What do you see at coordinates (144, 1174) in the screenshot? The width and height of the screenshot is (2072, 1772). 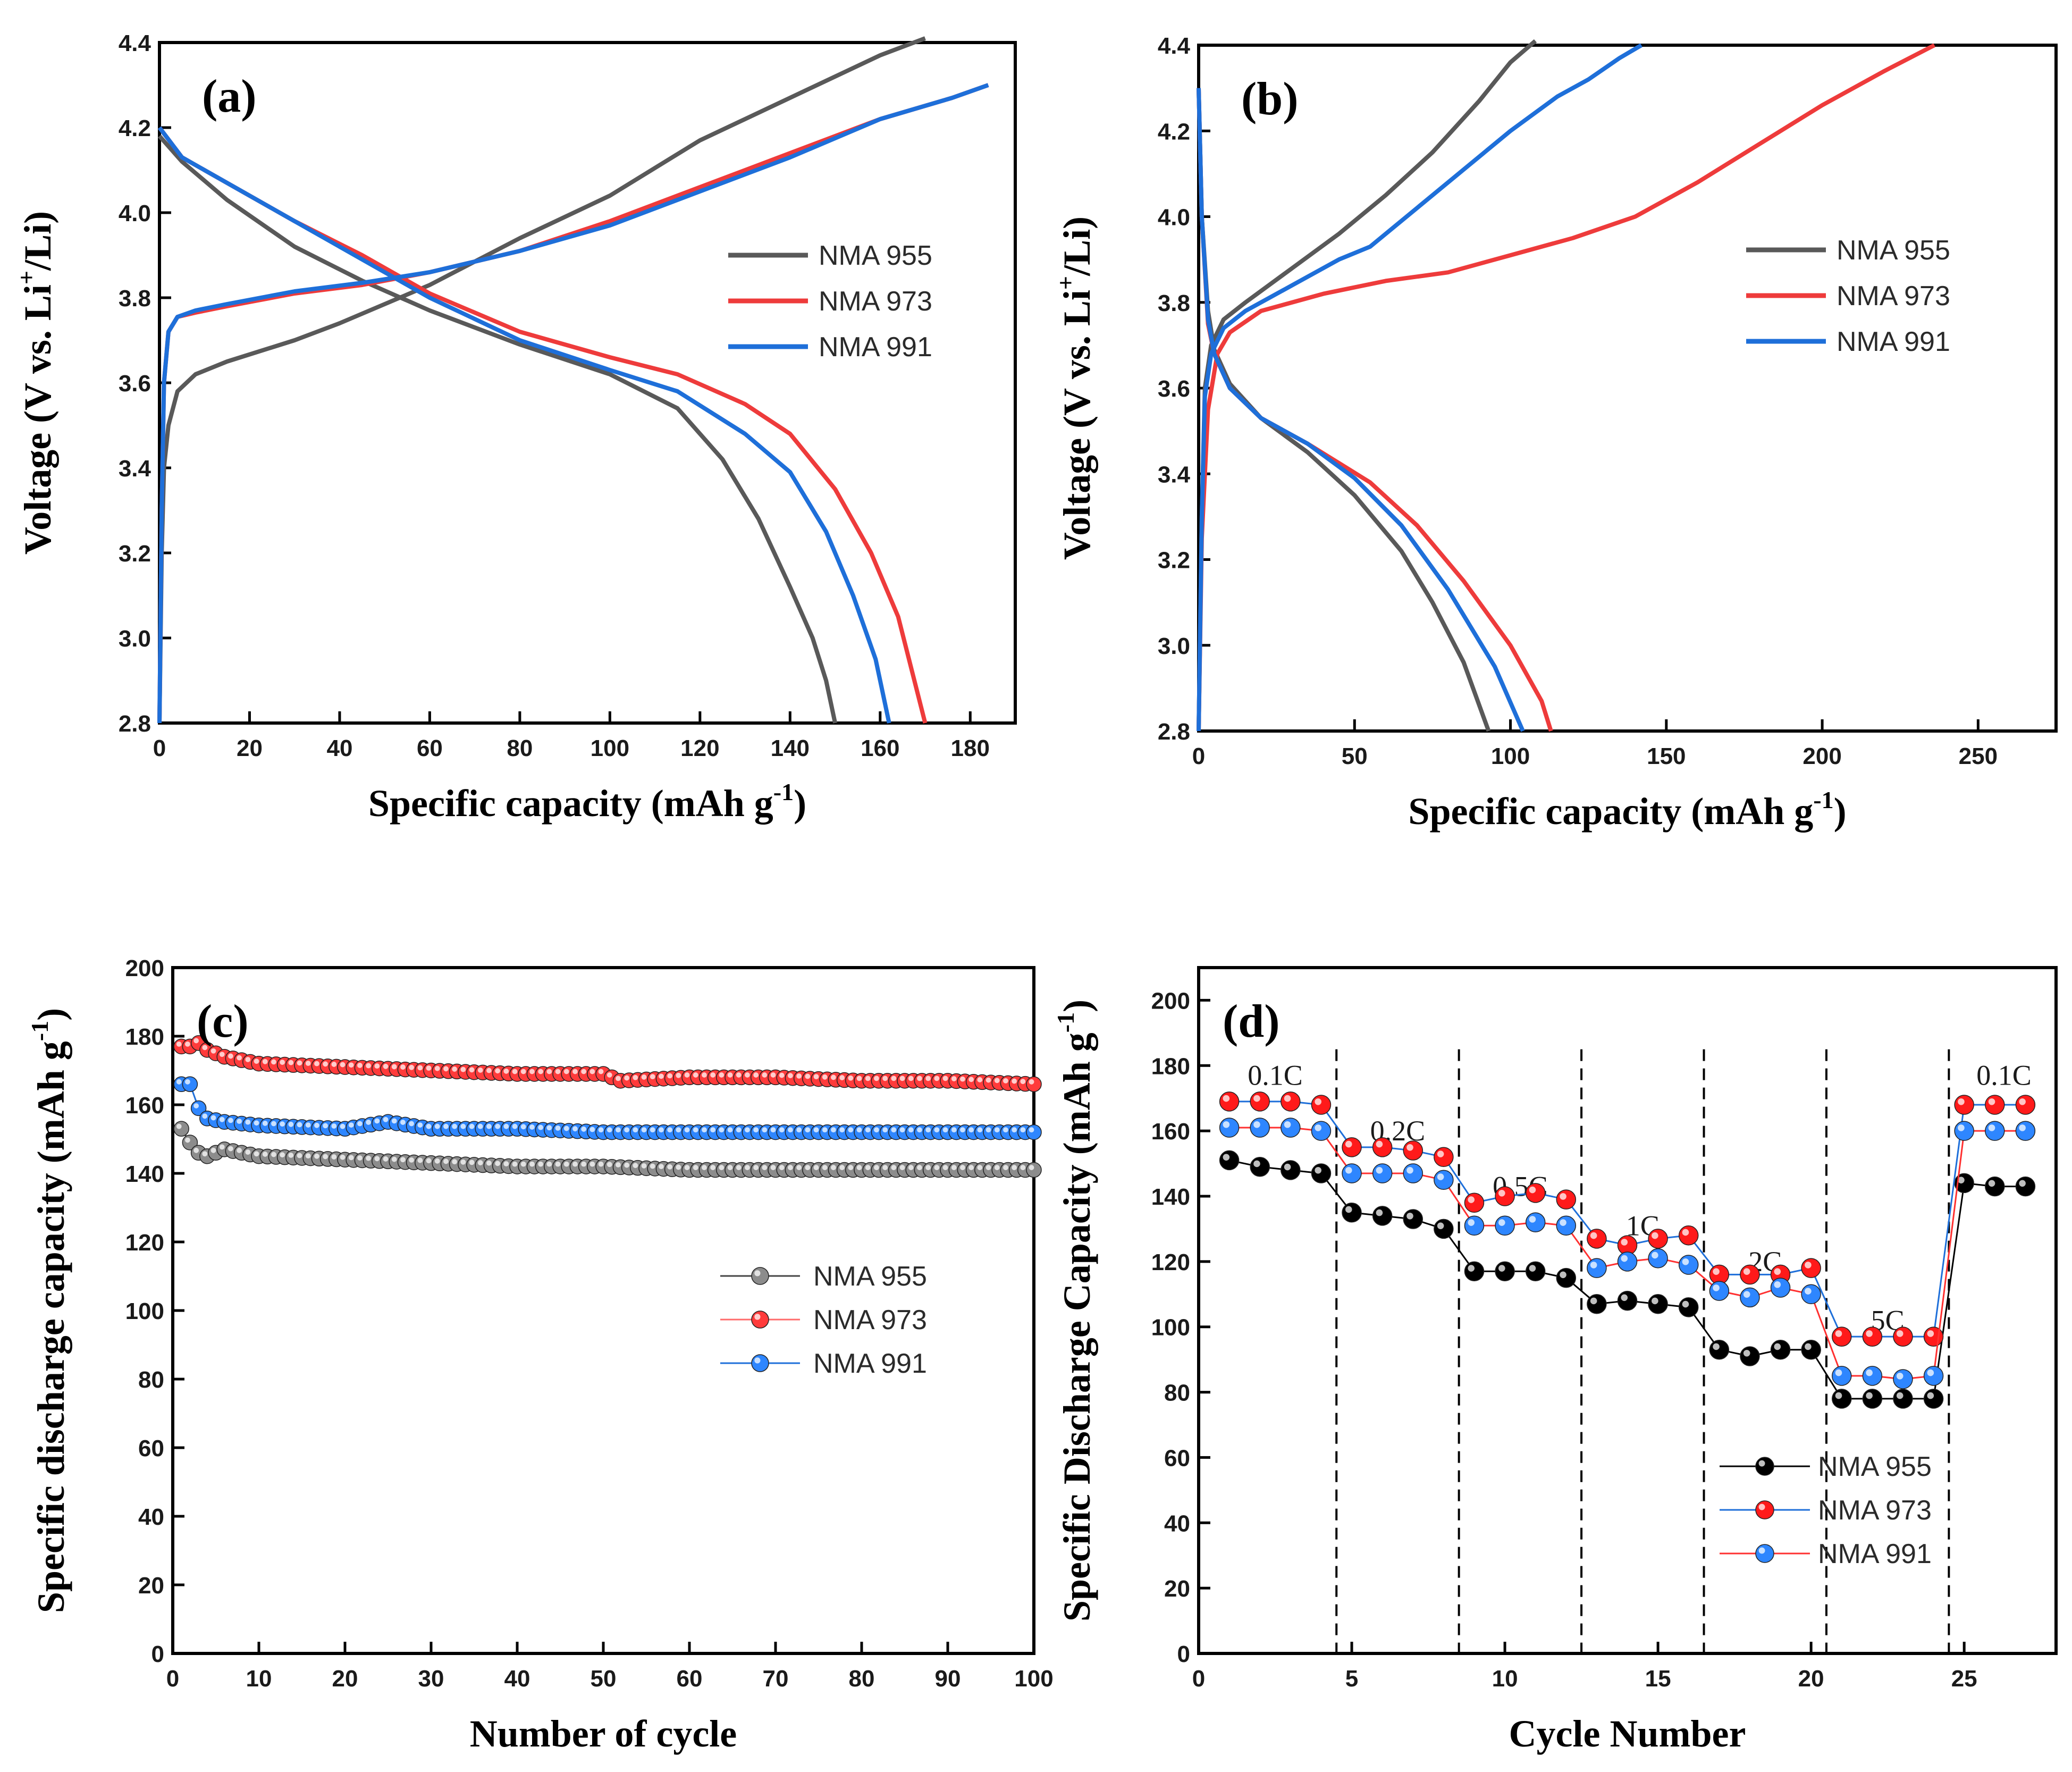 I see `y-tick-label: 140` at bounding box center [144, 1174].